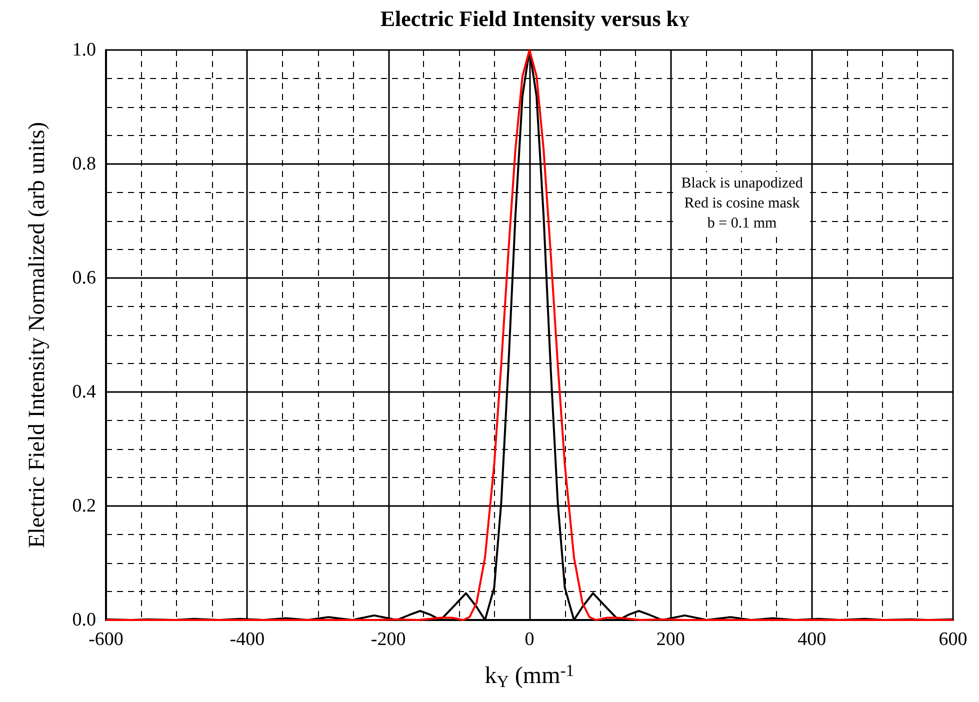 Image resolution: width=979 pixels, height=702 pixels. Describe the element at coordinates (84, 50) in the screenshot. I see `y-tick-label: 1.0` at that location.